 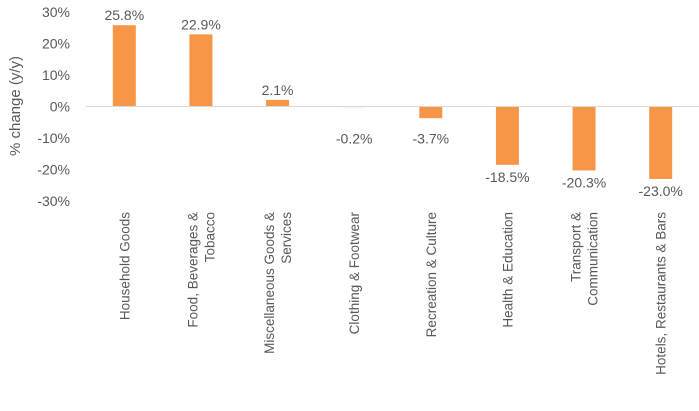 I want to click on category-label: Miscellaneous Goods &, so click(x=269, y=283).